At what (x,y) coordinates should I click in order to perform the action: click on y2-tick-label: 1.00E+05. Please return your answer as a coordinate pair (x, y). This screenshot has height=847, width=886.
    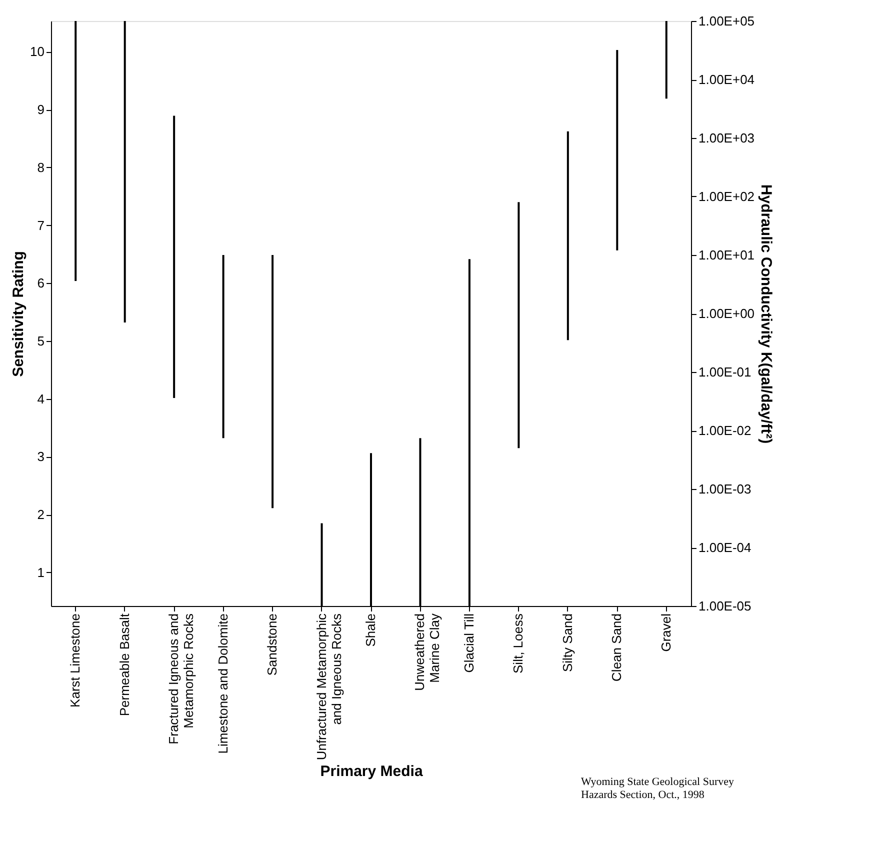
    Looking at the image, I should click on (726, 21).